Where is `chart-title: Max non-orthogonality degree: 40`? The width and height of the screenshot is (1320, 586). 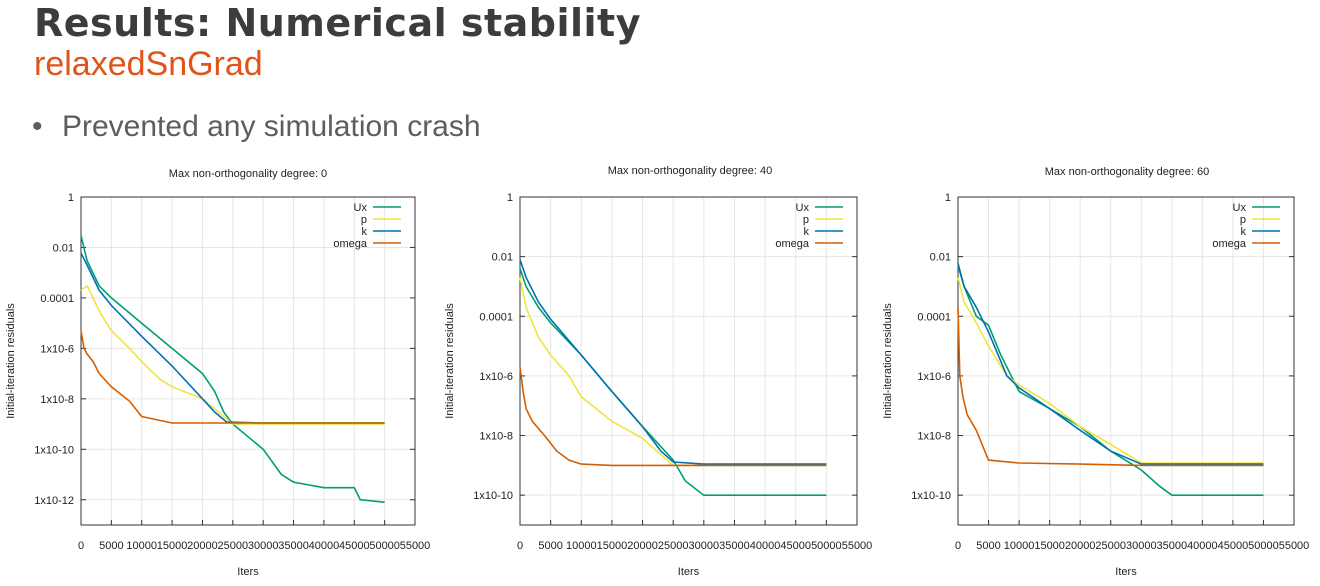
chart-title: Max non-orthogonality degree: 40 is located at coordinates (690, 171).